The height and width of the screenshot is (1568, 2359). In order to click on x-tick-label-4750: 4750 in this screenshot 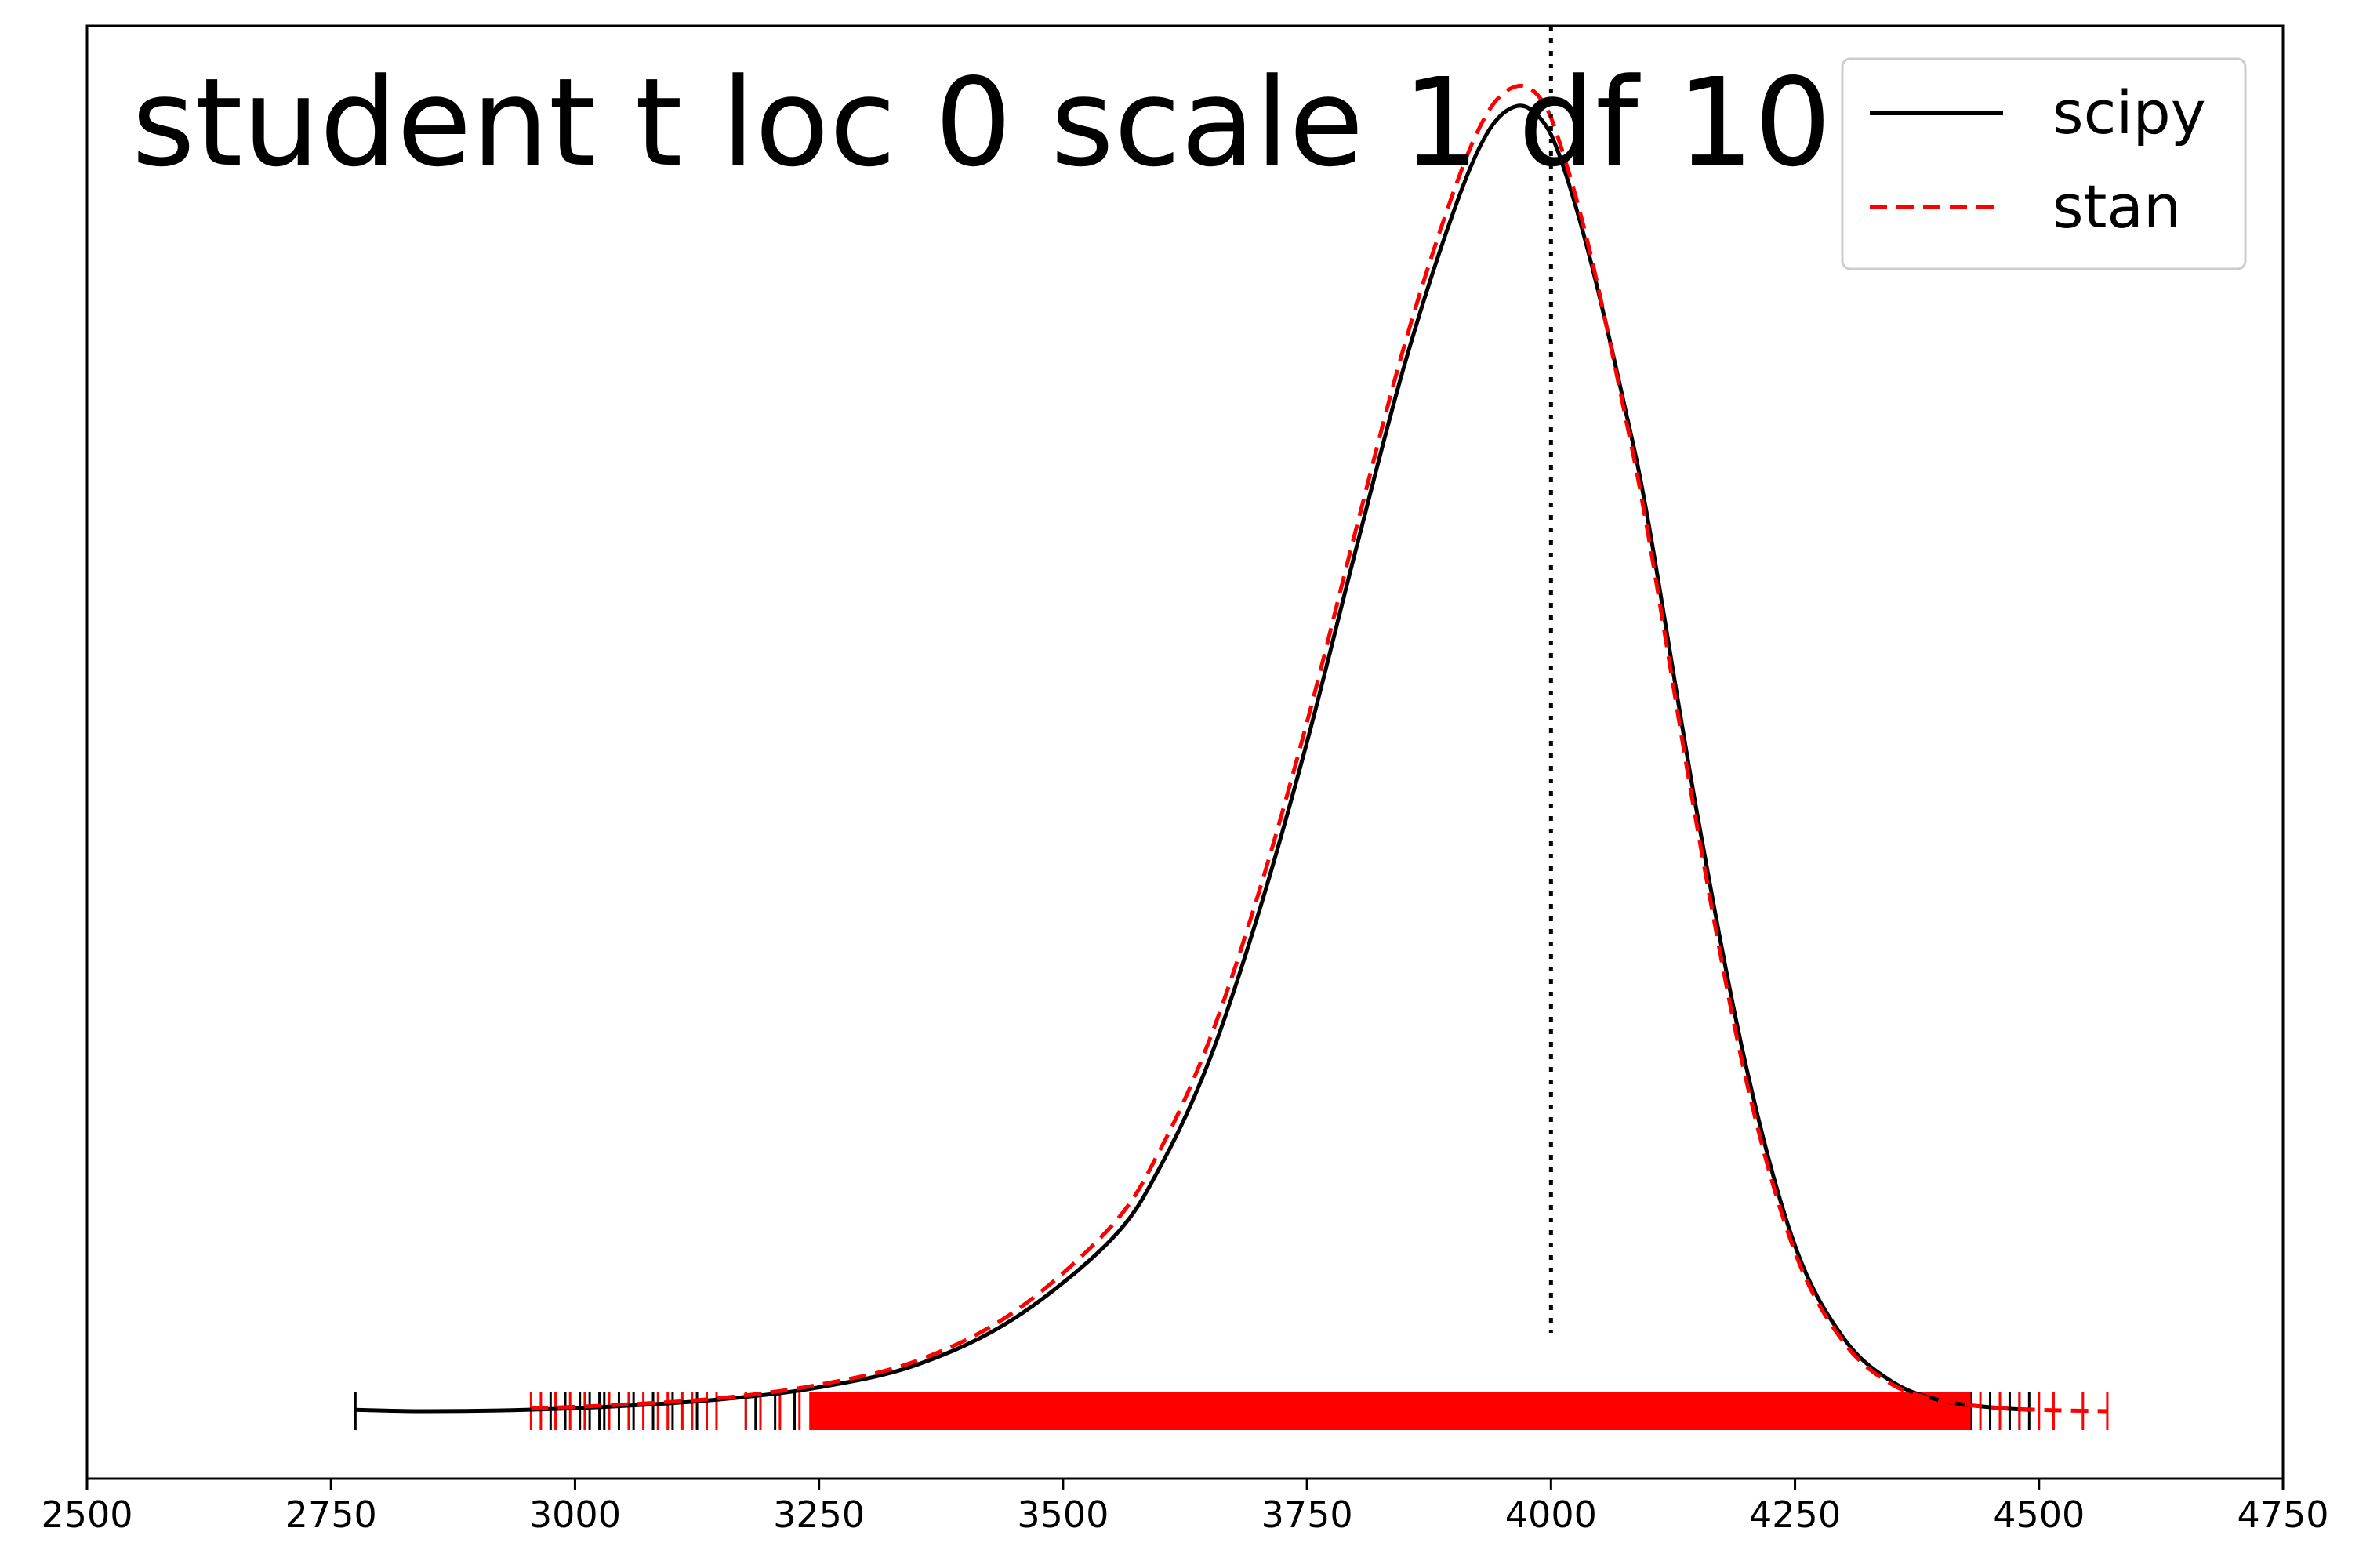, I will do `click(2282, 1515)`.